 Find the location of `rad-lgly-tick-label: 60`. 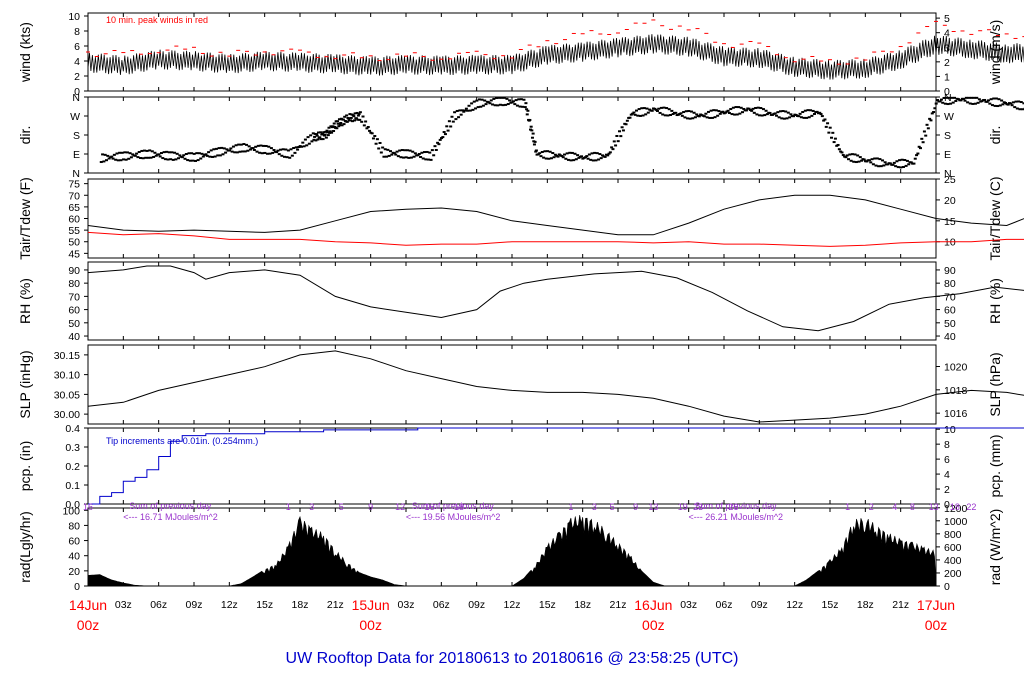

rad-lgly-tick-label: 60 is located at coordinates (74, 542).